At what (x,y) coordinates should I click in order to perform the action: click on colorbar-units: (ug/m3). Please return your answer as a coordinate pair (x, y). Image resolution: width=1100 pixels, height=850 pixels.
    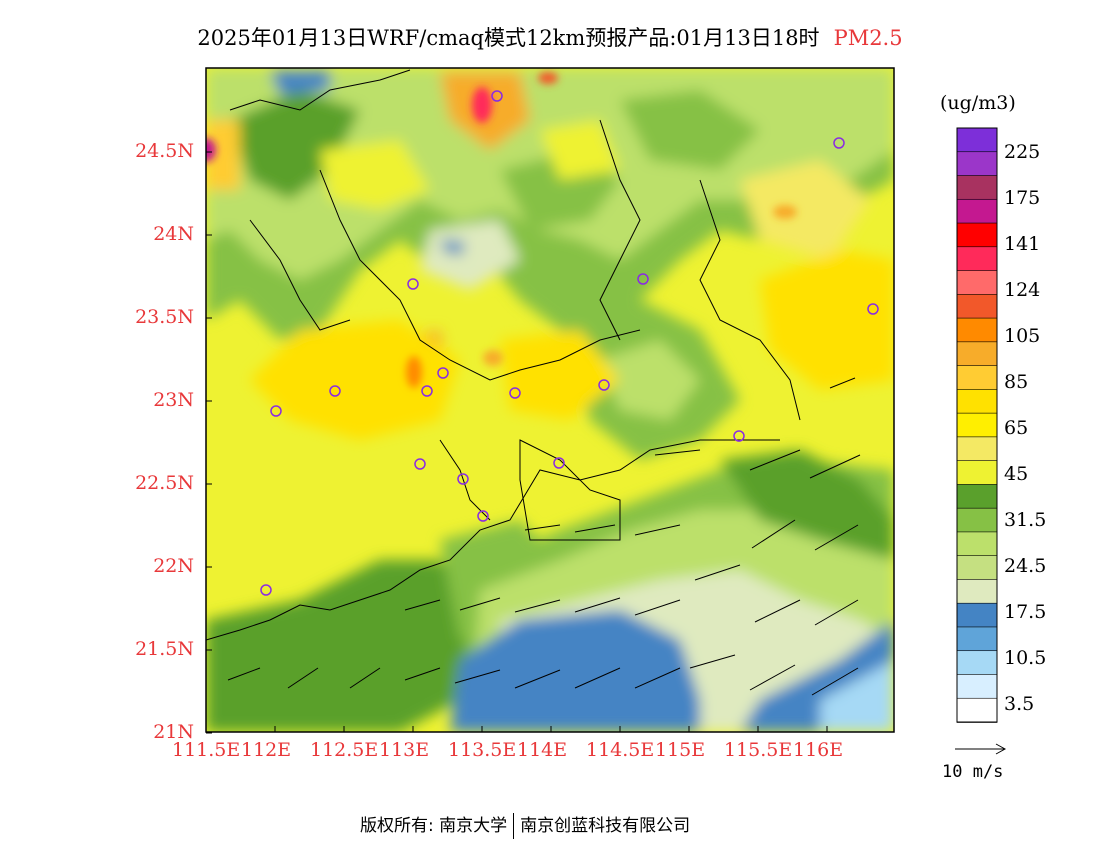
    Looking at the image, I should click on (978, 103).